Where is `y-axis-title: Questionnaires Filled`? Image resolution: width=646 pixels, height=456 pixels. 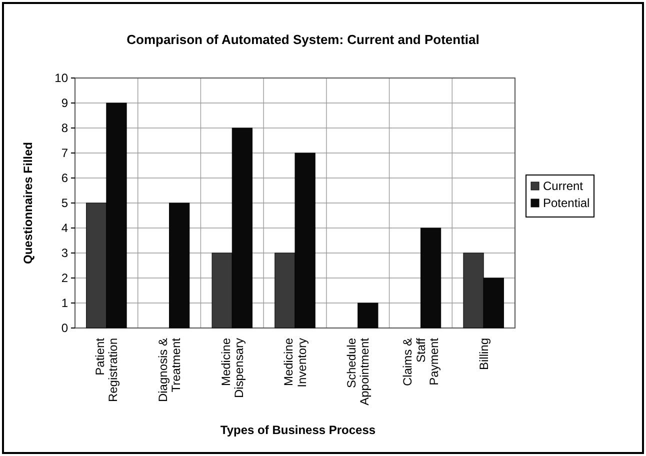
y-axis-title: Questionnaires Filled is located at coordinates (28, 203).